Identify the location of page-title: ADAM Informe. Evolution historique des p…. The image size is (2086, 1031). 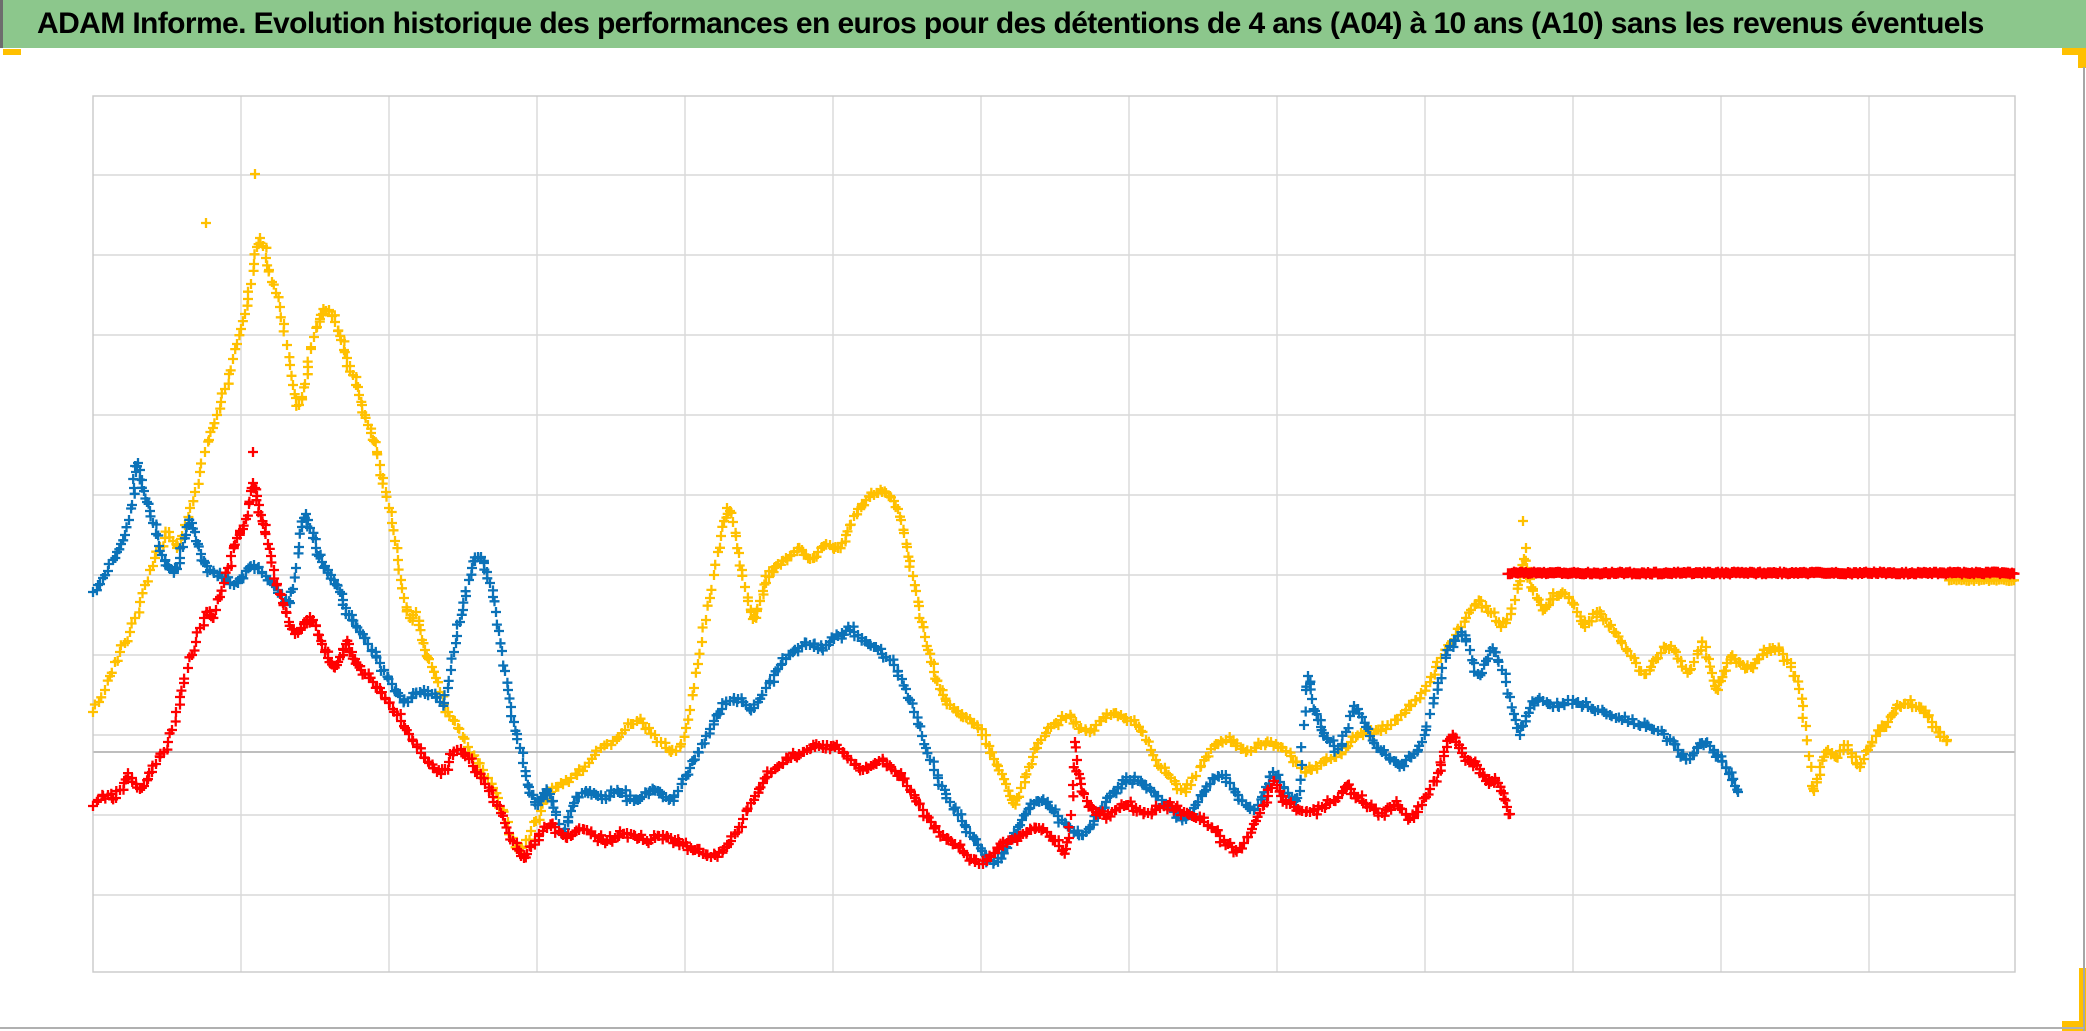
(1010, 23).